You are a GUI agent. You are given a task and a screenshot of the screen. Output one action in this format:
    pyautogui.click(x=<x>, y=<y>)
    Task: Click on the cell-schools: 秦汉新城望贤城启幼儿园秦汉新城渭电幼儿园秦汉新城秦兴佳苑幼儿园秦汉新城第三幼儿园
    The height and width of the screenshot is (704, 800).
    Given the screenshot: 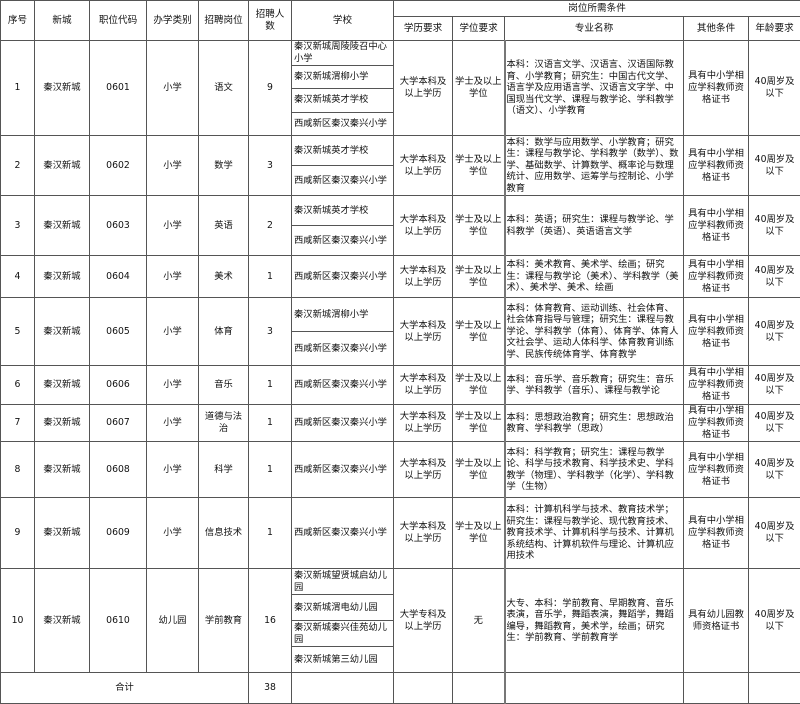 What is the action you would take?
    pyautogui.click(x=343, y=621)
    